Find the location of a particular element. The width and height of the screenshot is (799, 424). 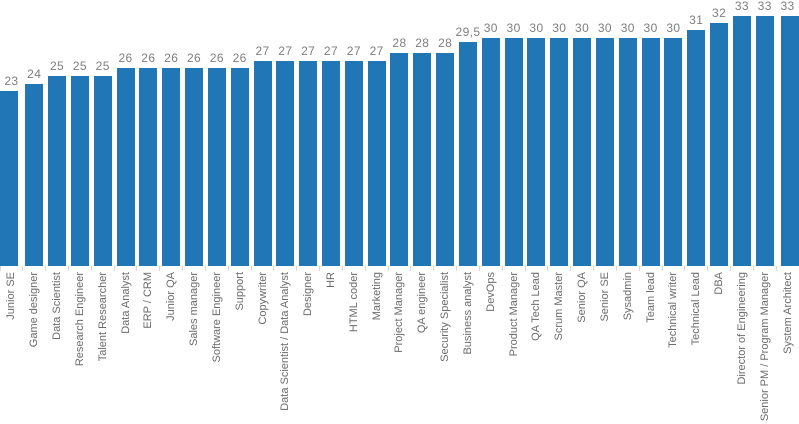

category-label: Junior SE is located at coordinates (11, 296).